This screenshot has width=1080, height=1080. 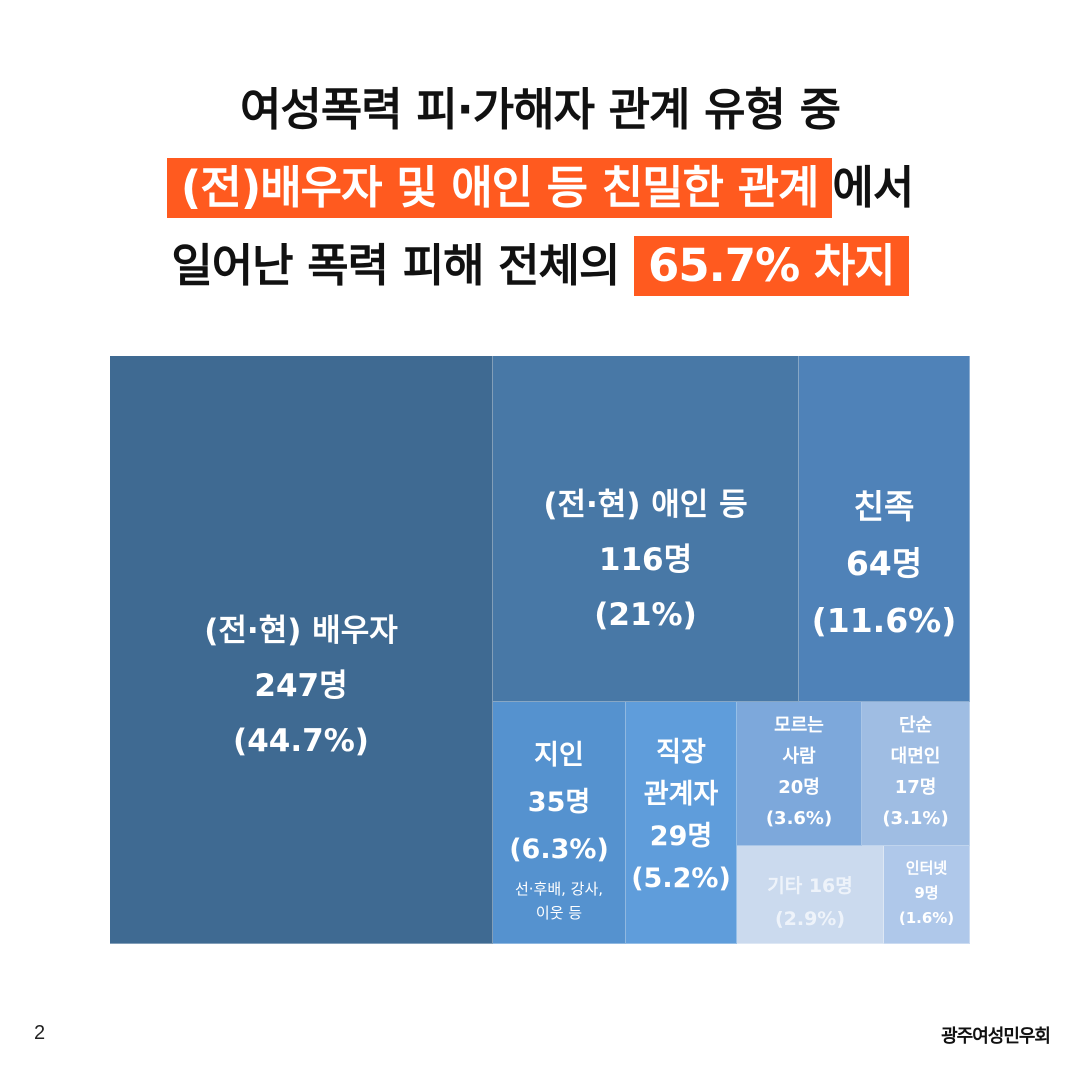 I want to click on treemap-label-coworker-3: (5.2%), so click(x=681, y=878).